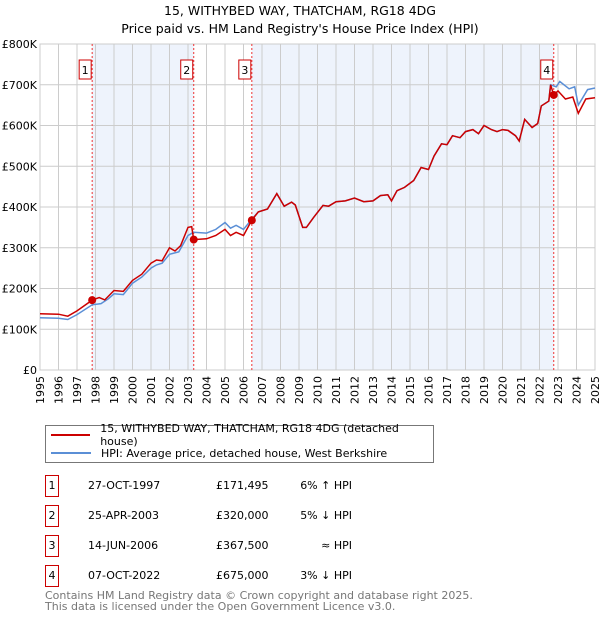  Describe the element at coordinates (392, 390) in the screenshot. I see `x-tick-label: 2014` at that location.